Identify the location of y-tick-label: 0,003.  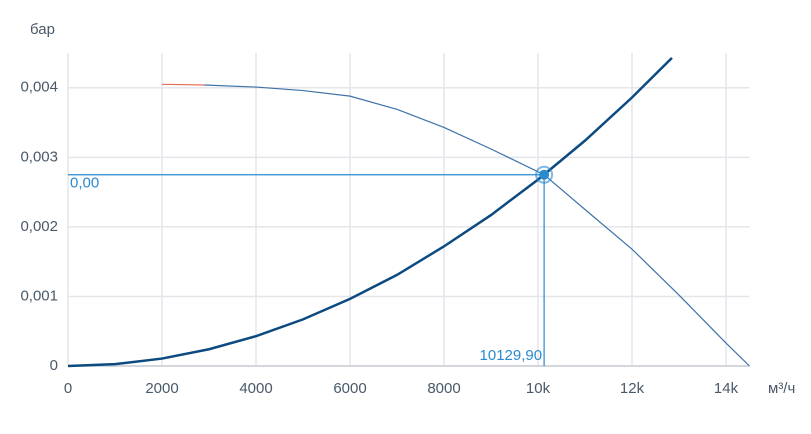
(39, 156).